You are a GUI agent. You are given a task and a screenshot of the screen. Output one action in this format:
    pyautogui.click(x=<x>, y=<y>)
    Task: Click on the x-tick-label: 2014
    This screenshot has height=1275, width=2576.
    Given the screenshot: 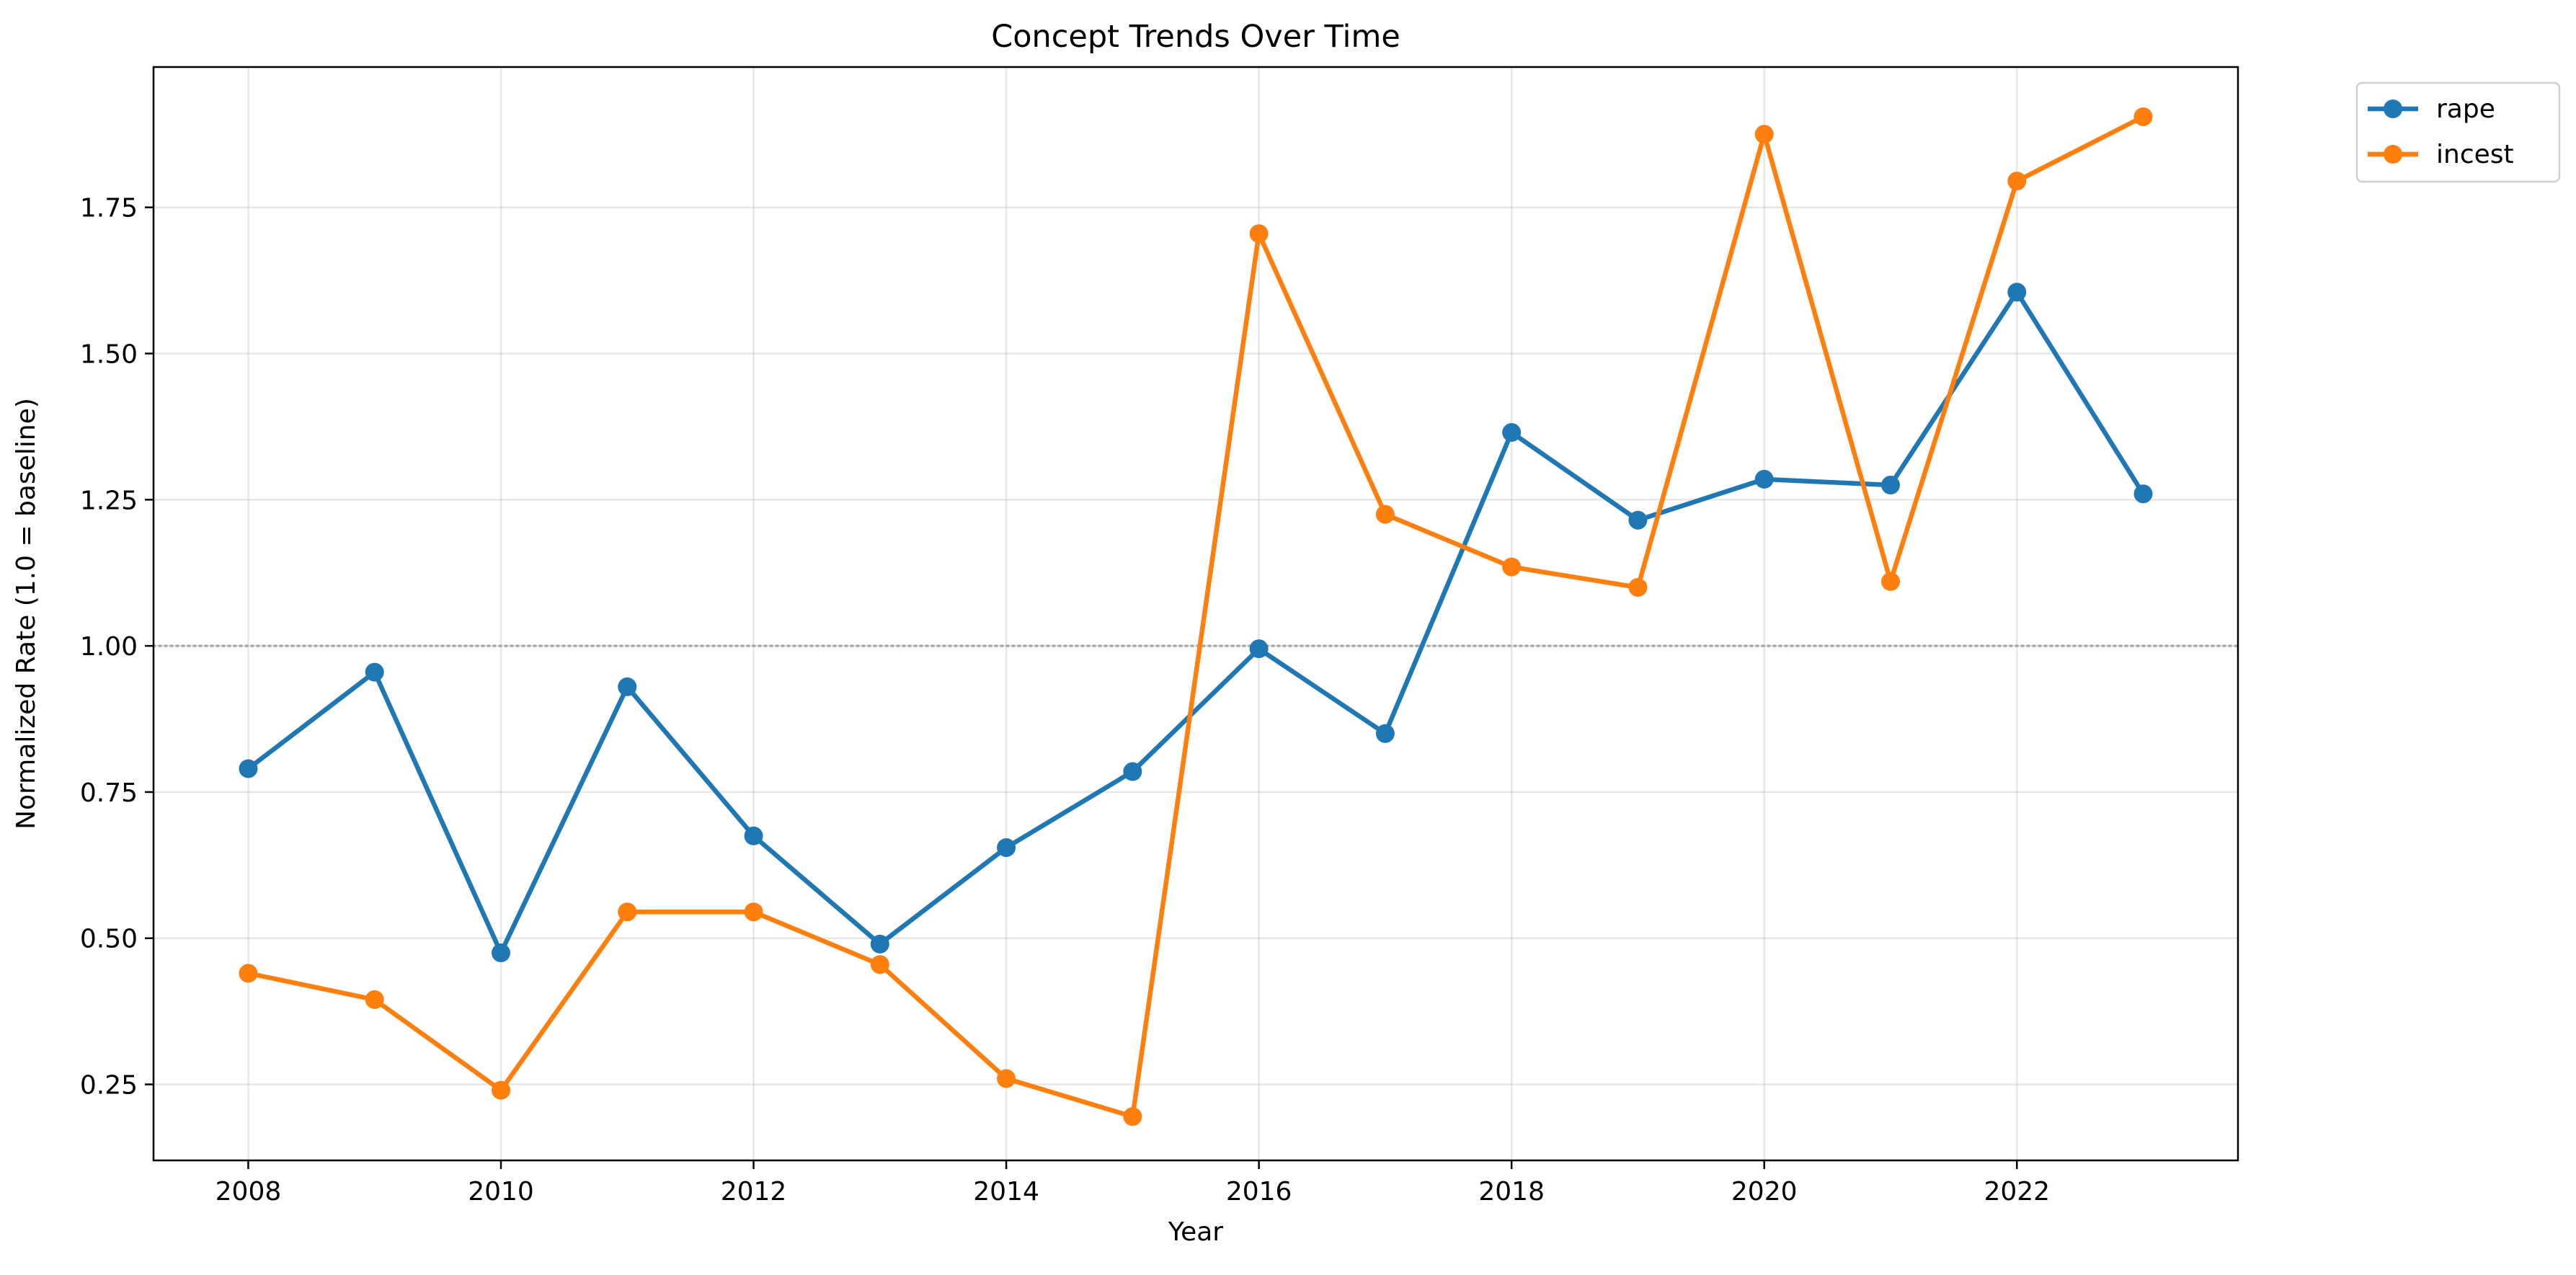 What is the action you would take?
    pyautogui.click(x=1006, y=1192)
    